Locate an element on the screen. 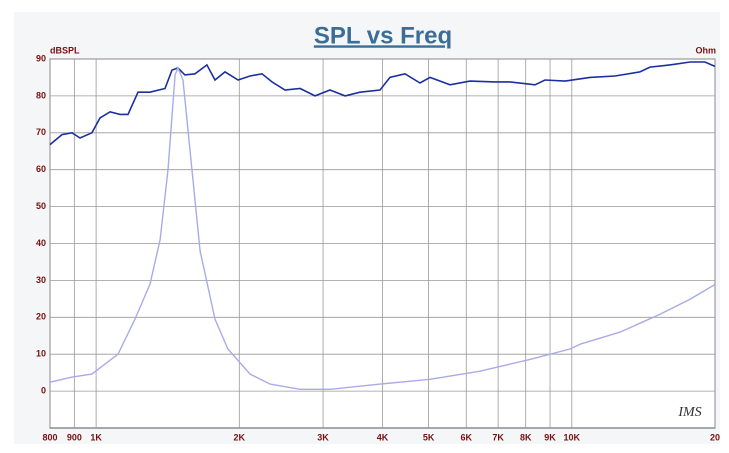 The height and width of the screenshot is (453, 729). x-tick-label: 20 is located at coordinates (715, 437).